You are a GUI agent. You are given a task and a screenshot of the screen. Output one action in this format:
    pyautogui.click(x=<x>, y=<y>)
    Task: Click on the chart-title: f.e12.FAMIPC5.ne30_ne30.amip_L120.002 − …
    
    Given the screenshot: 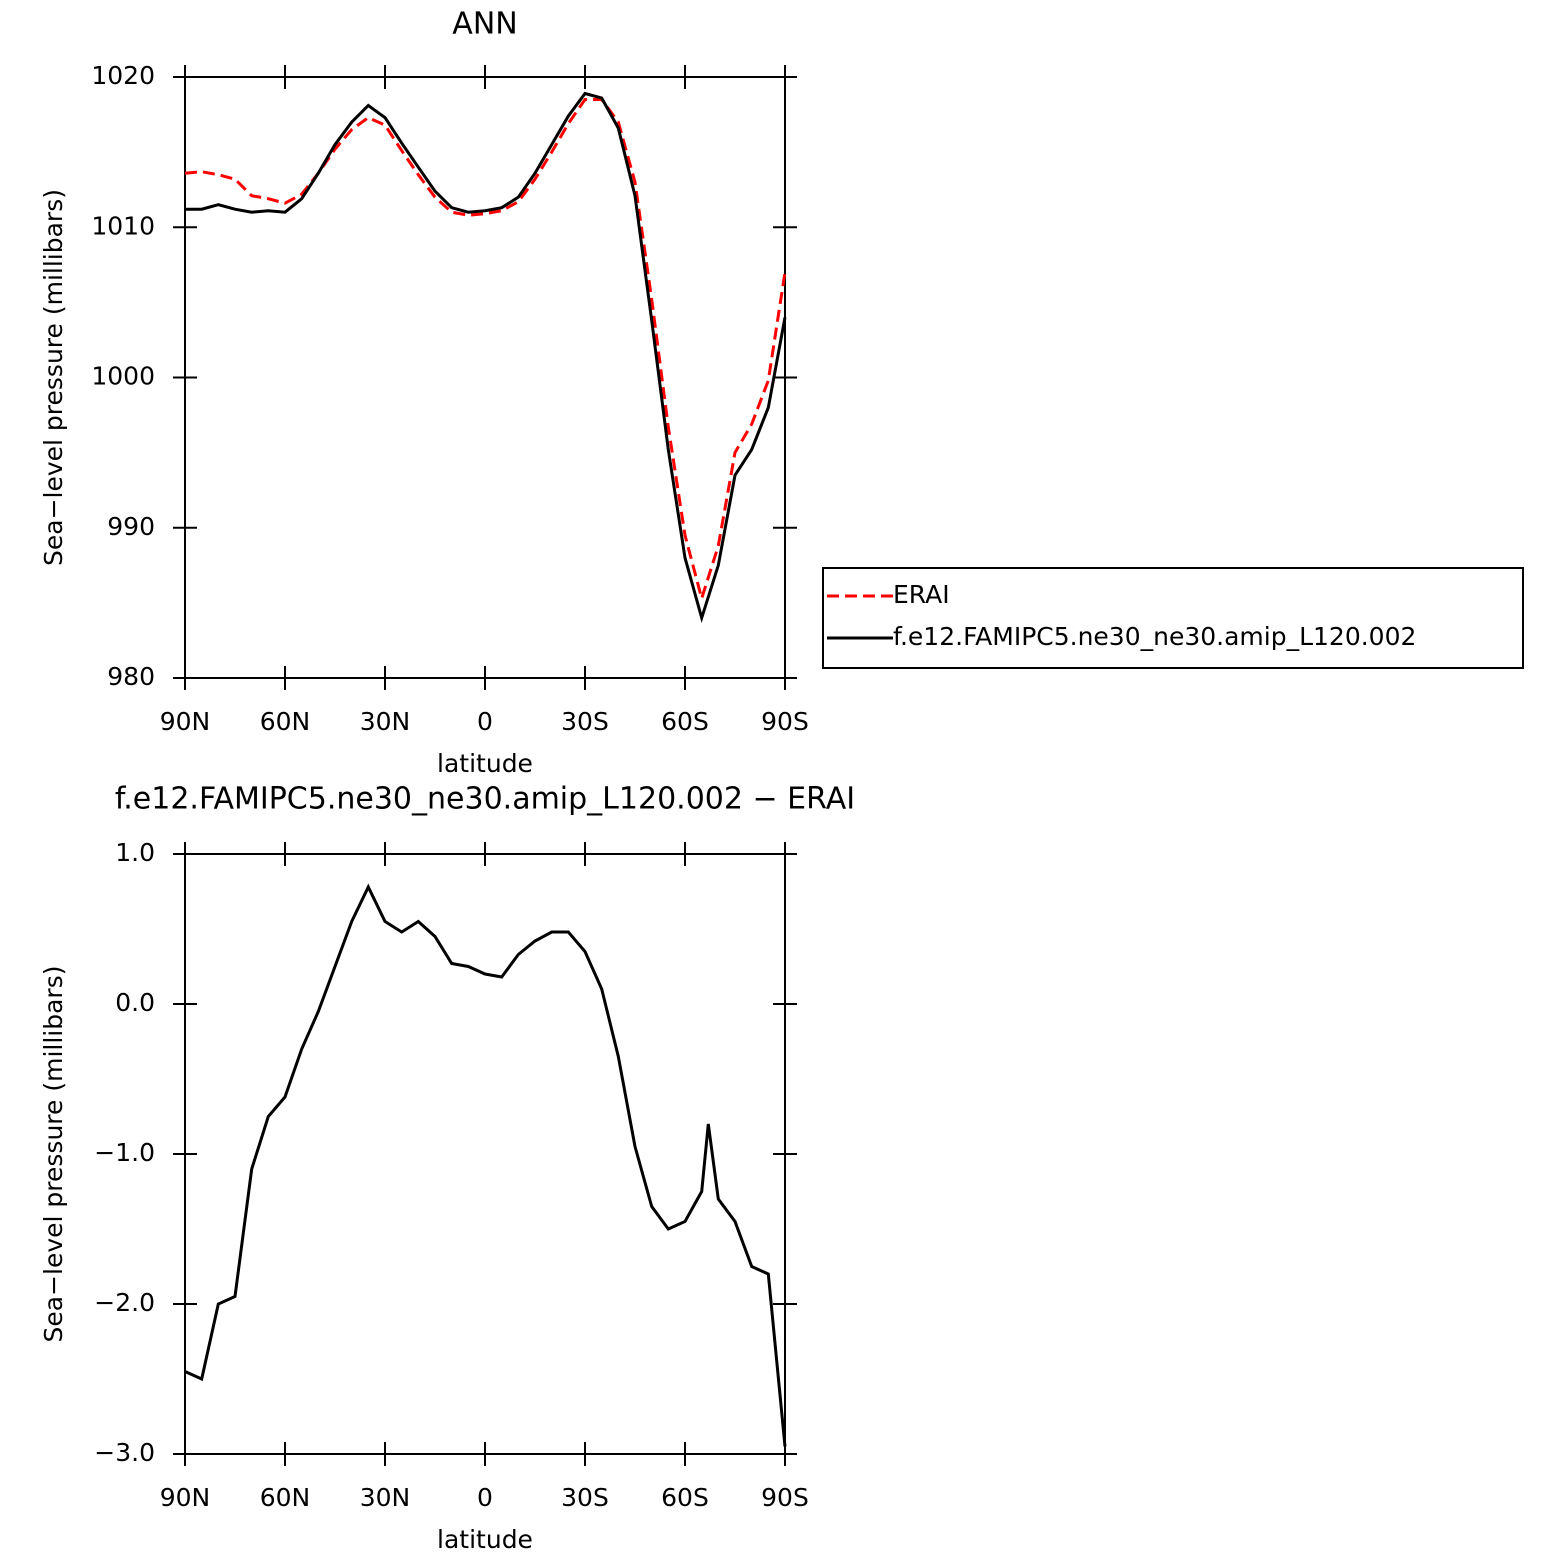 What is the action you would take?
    pyautogui.click(x=485, y=799)
    